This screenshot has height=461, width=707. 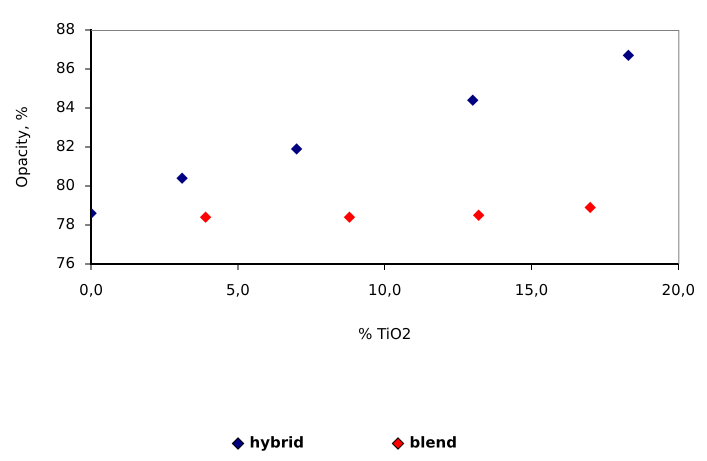 I want to click on x-axis-title: % TiO2, so click(x=385, y=333).